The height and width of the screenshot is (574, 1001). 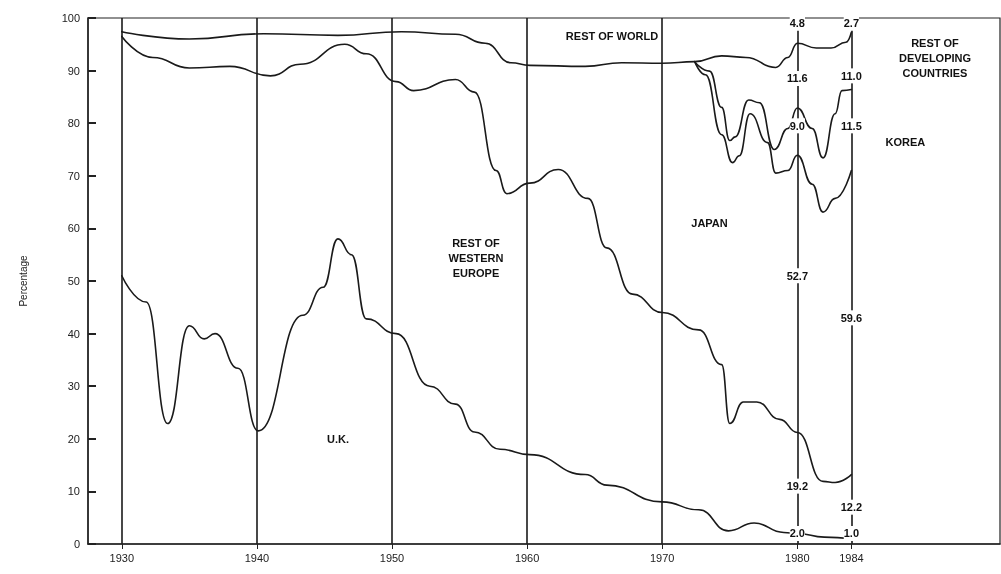 What do you see at coordinates (23, 280) in the screenshot?
I see `y-axis-title: Percentage` at bounding box center [23, 280].